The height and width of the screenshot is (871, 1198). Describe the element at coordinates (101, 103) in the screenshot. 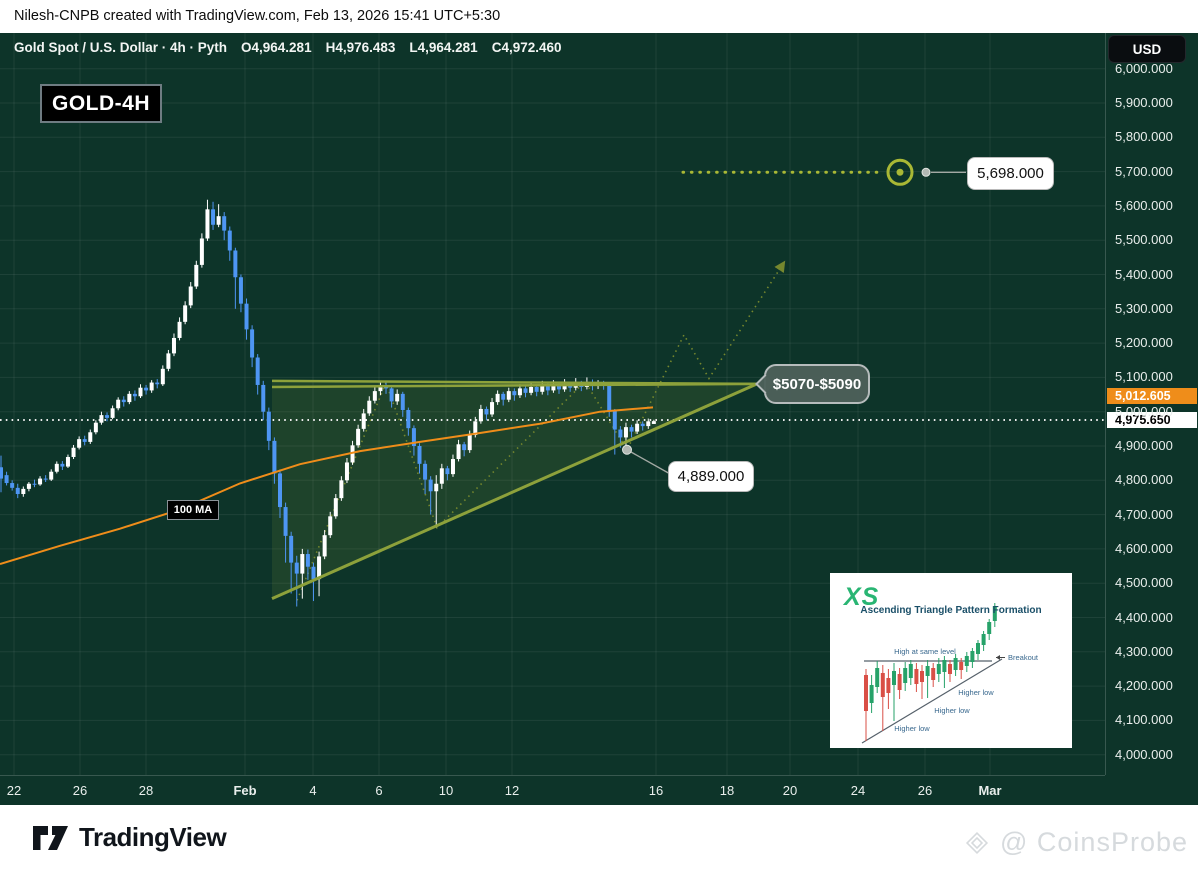

I see `symbol-text-drawing: GOLD-4H` at that location.